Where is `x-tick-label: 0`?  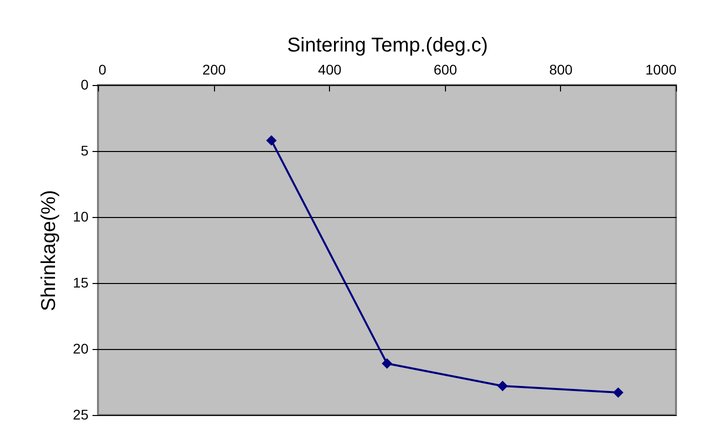 x-tick-label: 0 is located at coordinates (102, 70).